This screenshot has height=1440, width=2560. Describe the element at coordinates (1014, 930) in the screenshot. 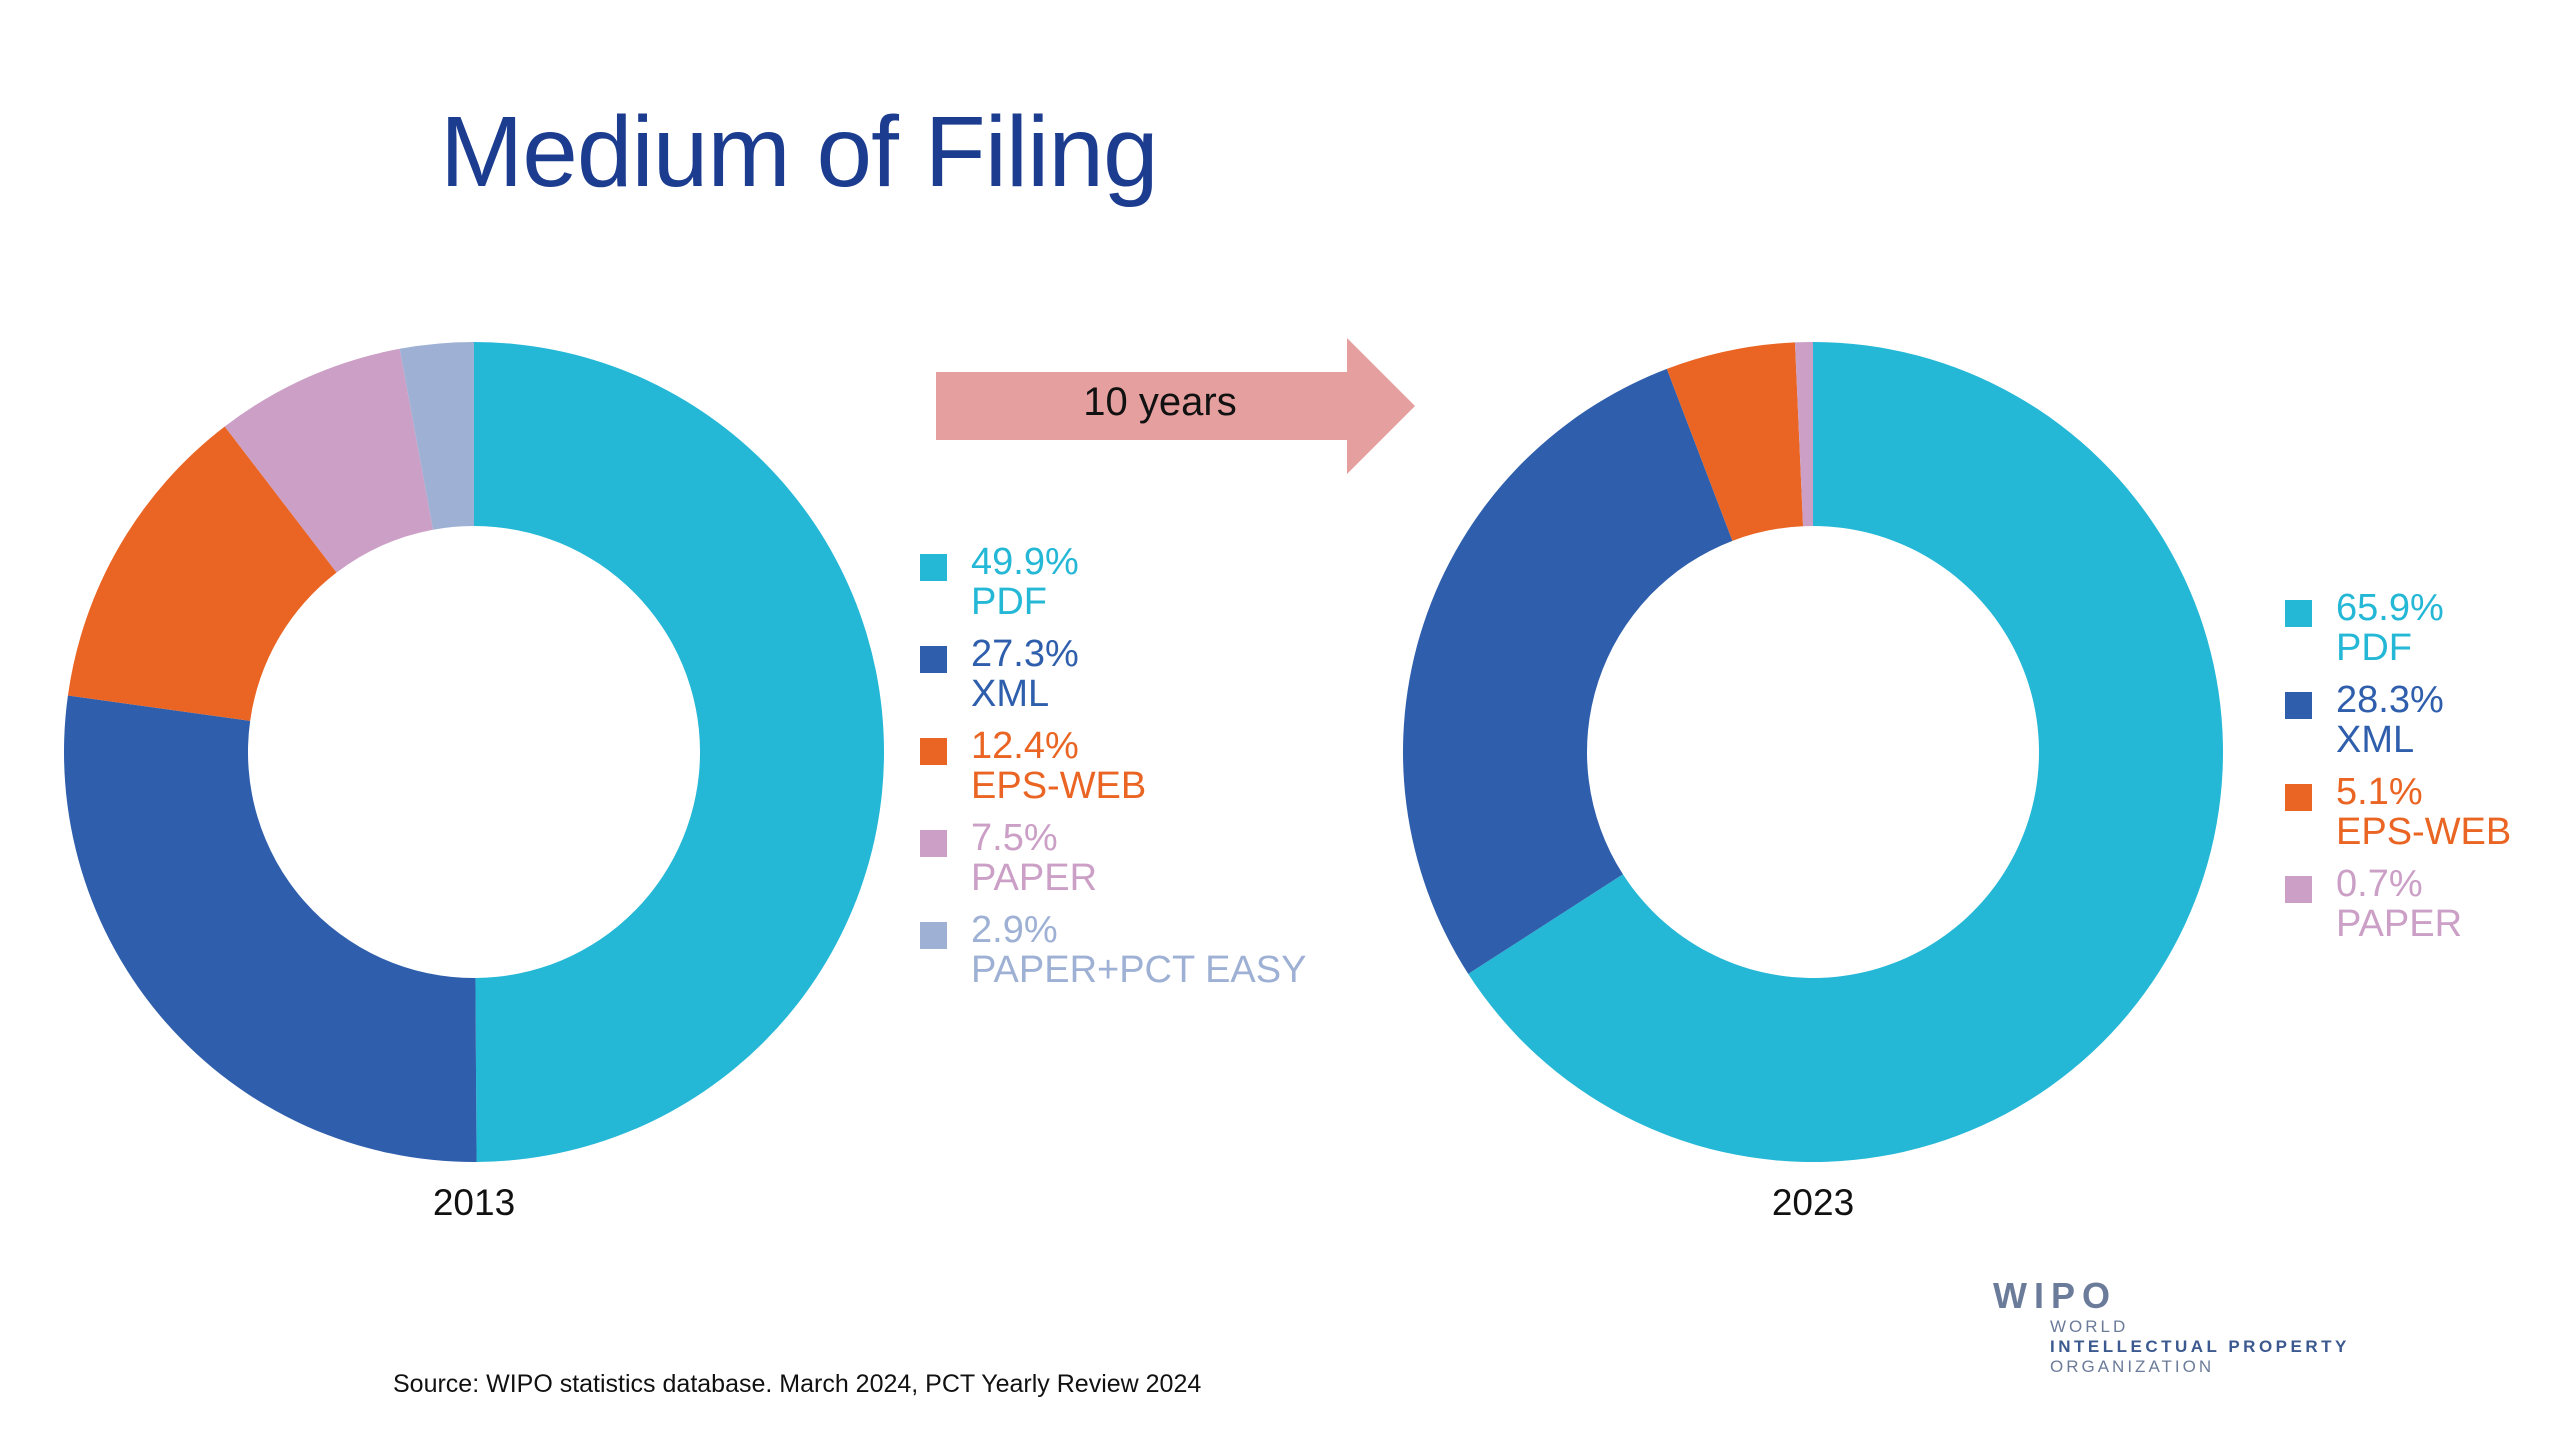

I see `legend-percent: 2.9%` at that location.